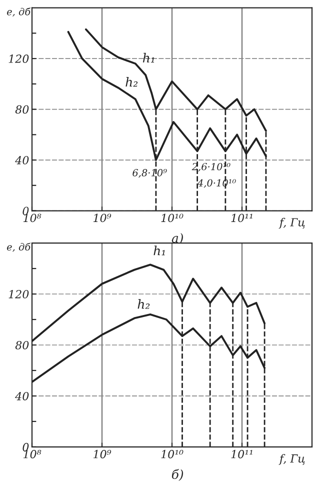  What do you see at coordinates (216, 183) in the screenshot?
I see `annotation: 4,0·10¹⁰` at bounding box center [216, 183].